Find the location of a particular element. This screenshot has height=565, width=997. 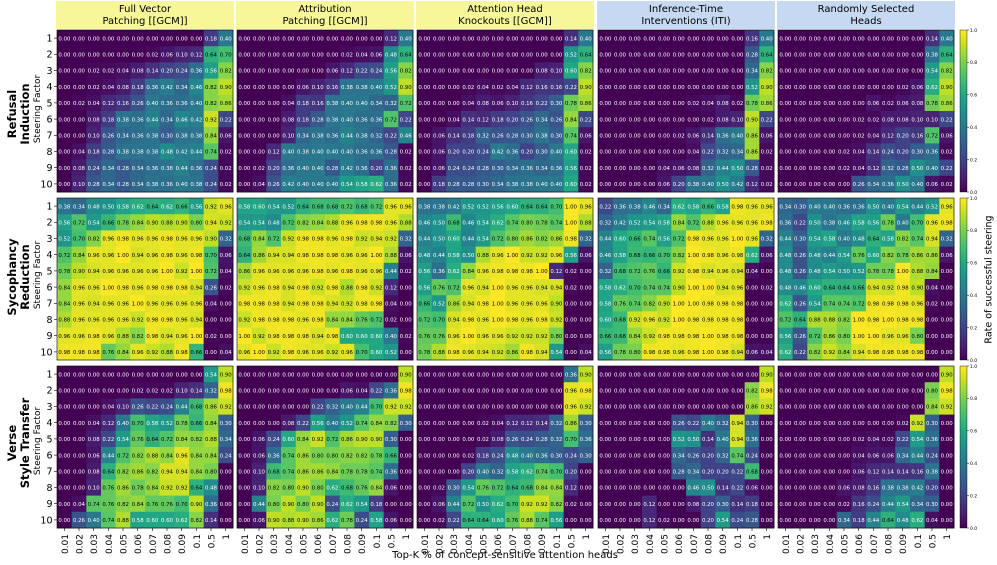

x-tick-label: 0.02 is located at coordinates (81, 544).